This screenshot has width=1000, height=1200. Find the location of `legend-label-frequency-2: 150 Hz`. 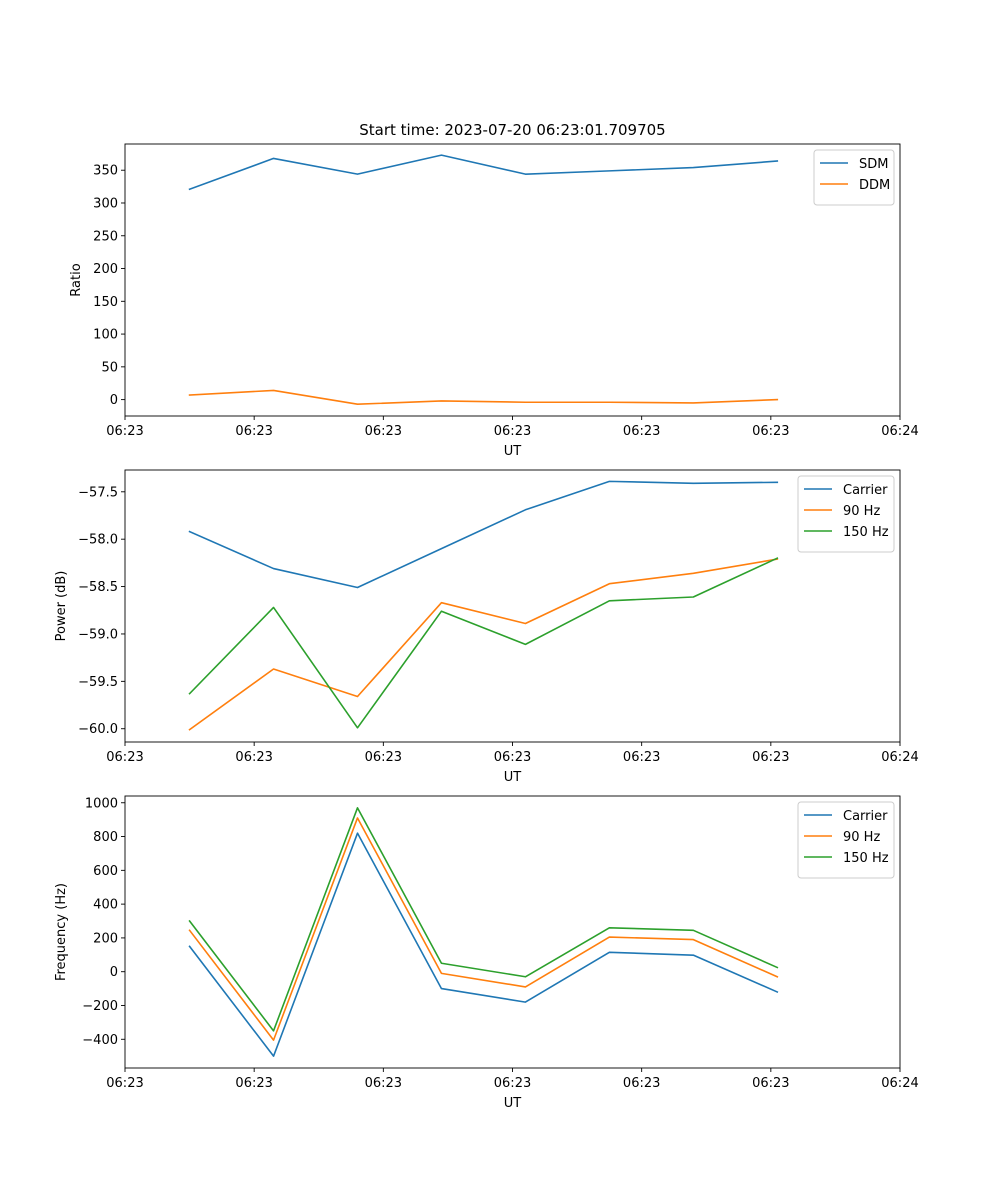

legend-label-frequency-2: 150 Hz is located at coordinates (866, 858).